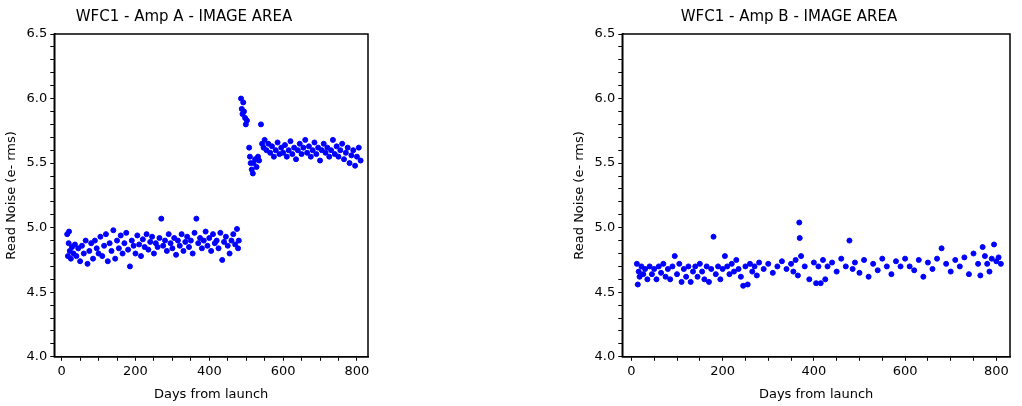 The height and width of the screenshot is (406, 1022). What do you see at coordinates (789, 15) in the screenshot?
I see `chart-title: WFC1 - Amp B - IMAGE AREA` at bounding box center [789, 15].